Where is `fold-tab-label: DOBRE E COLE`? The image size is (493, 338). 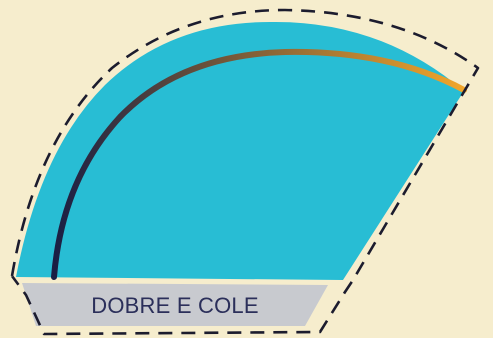
fold-tab-label: DOBRE E COLE is located at coordinates (174, 305).